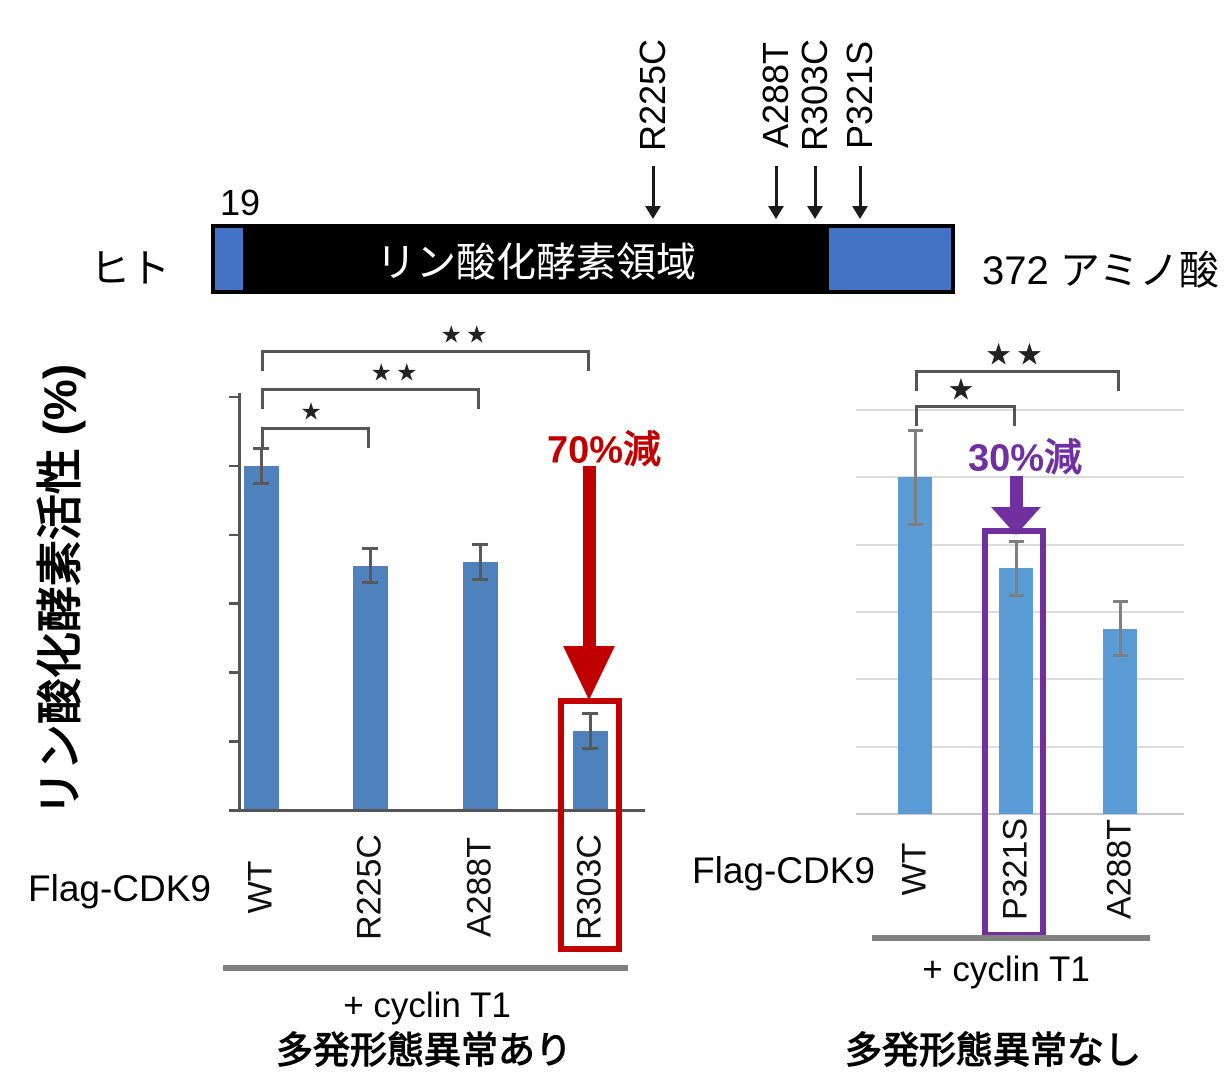 This screenshot has height=1080, width=1226. I want to click on species-label: ヒト, so click(130, 269).